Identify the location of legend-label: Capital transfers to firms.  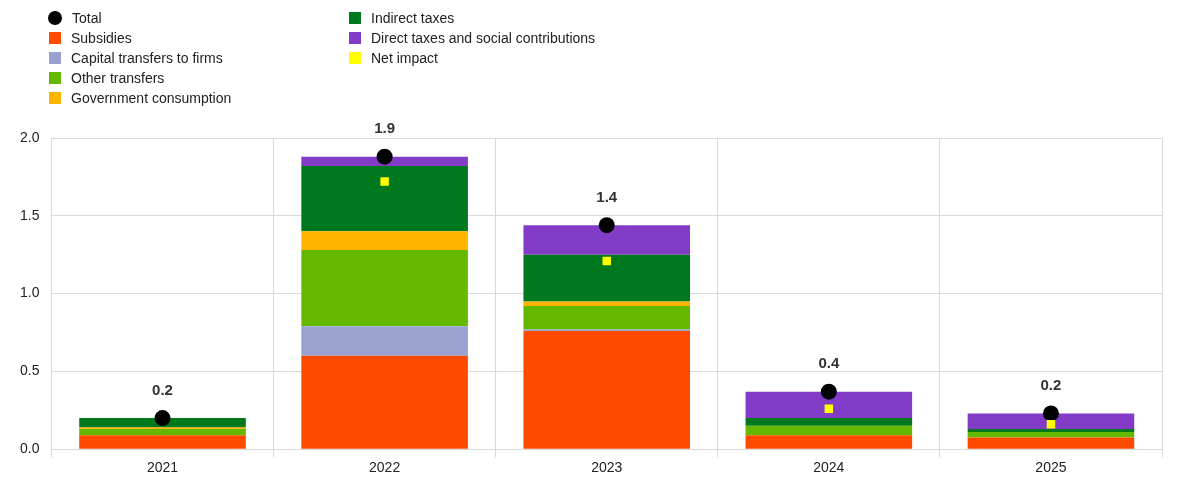
(147, 58).